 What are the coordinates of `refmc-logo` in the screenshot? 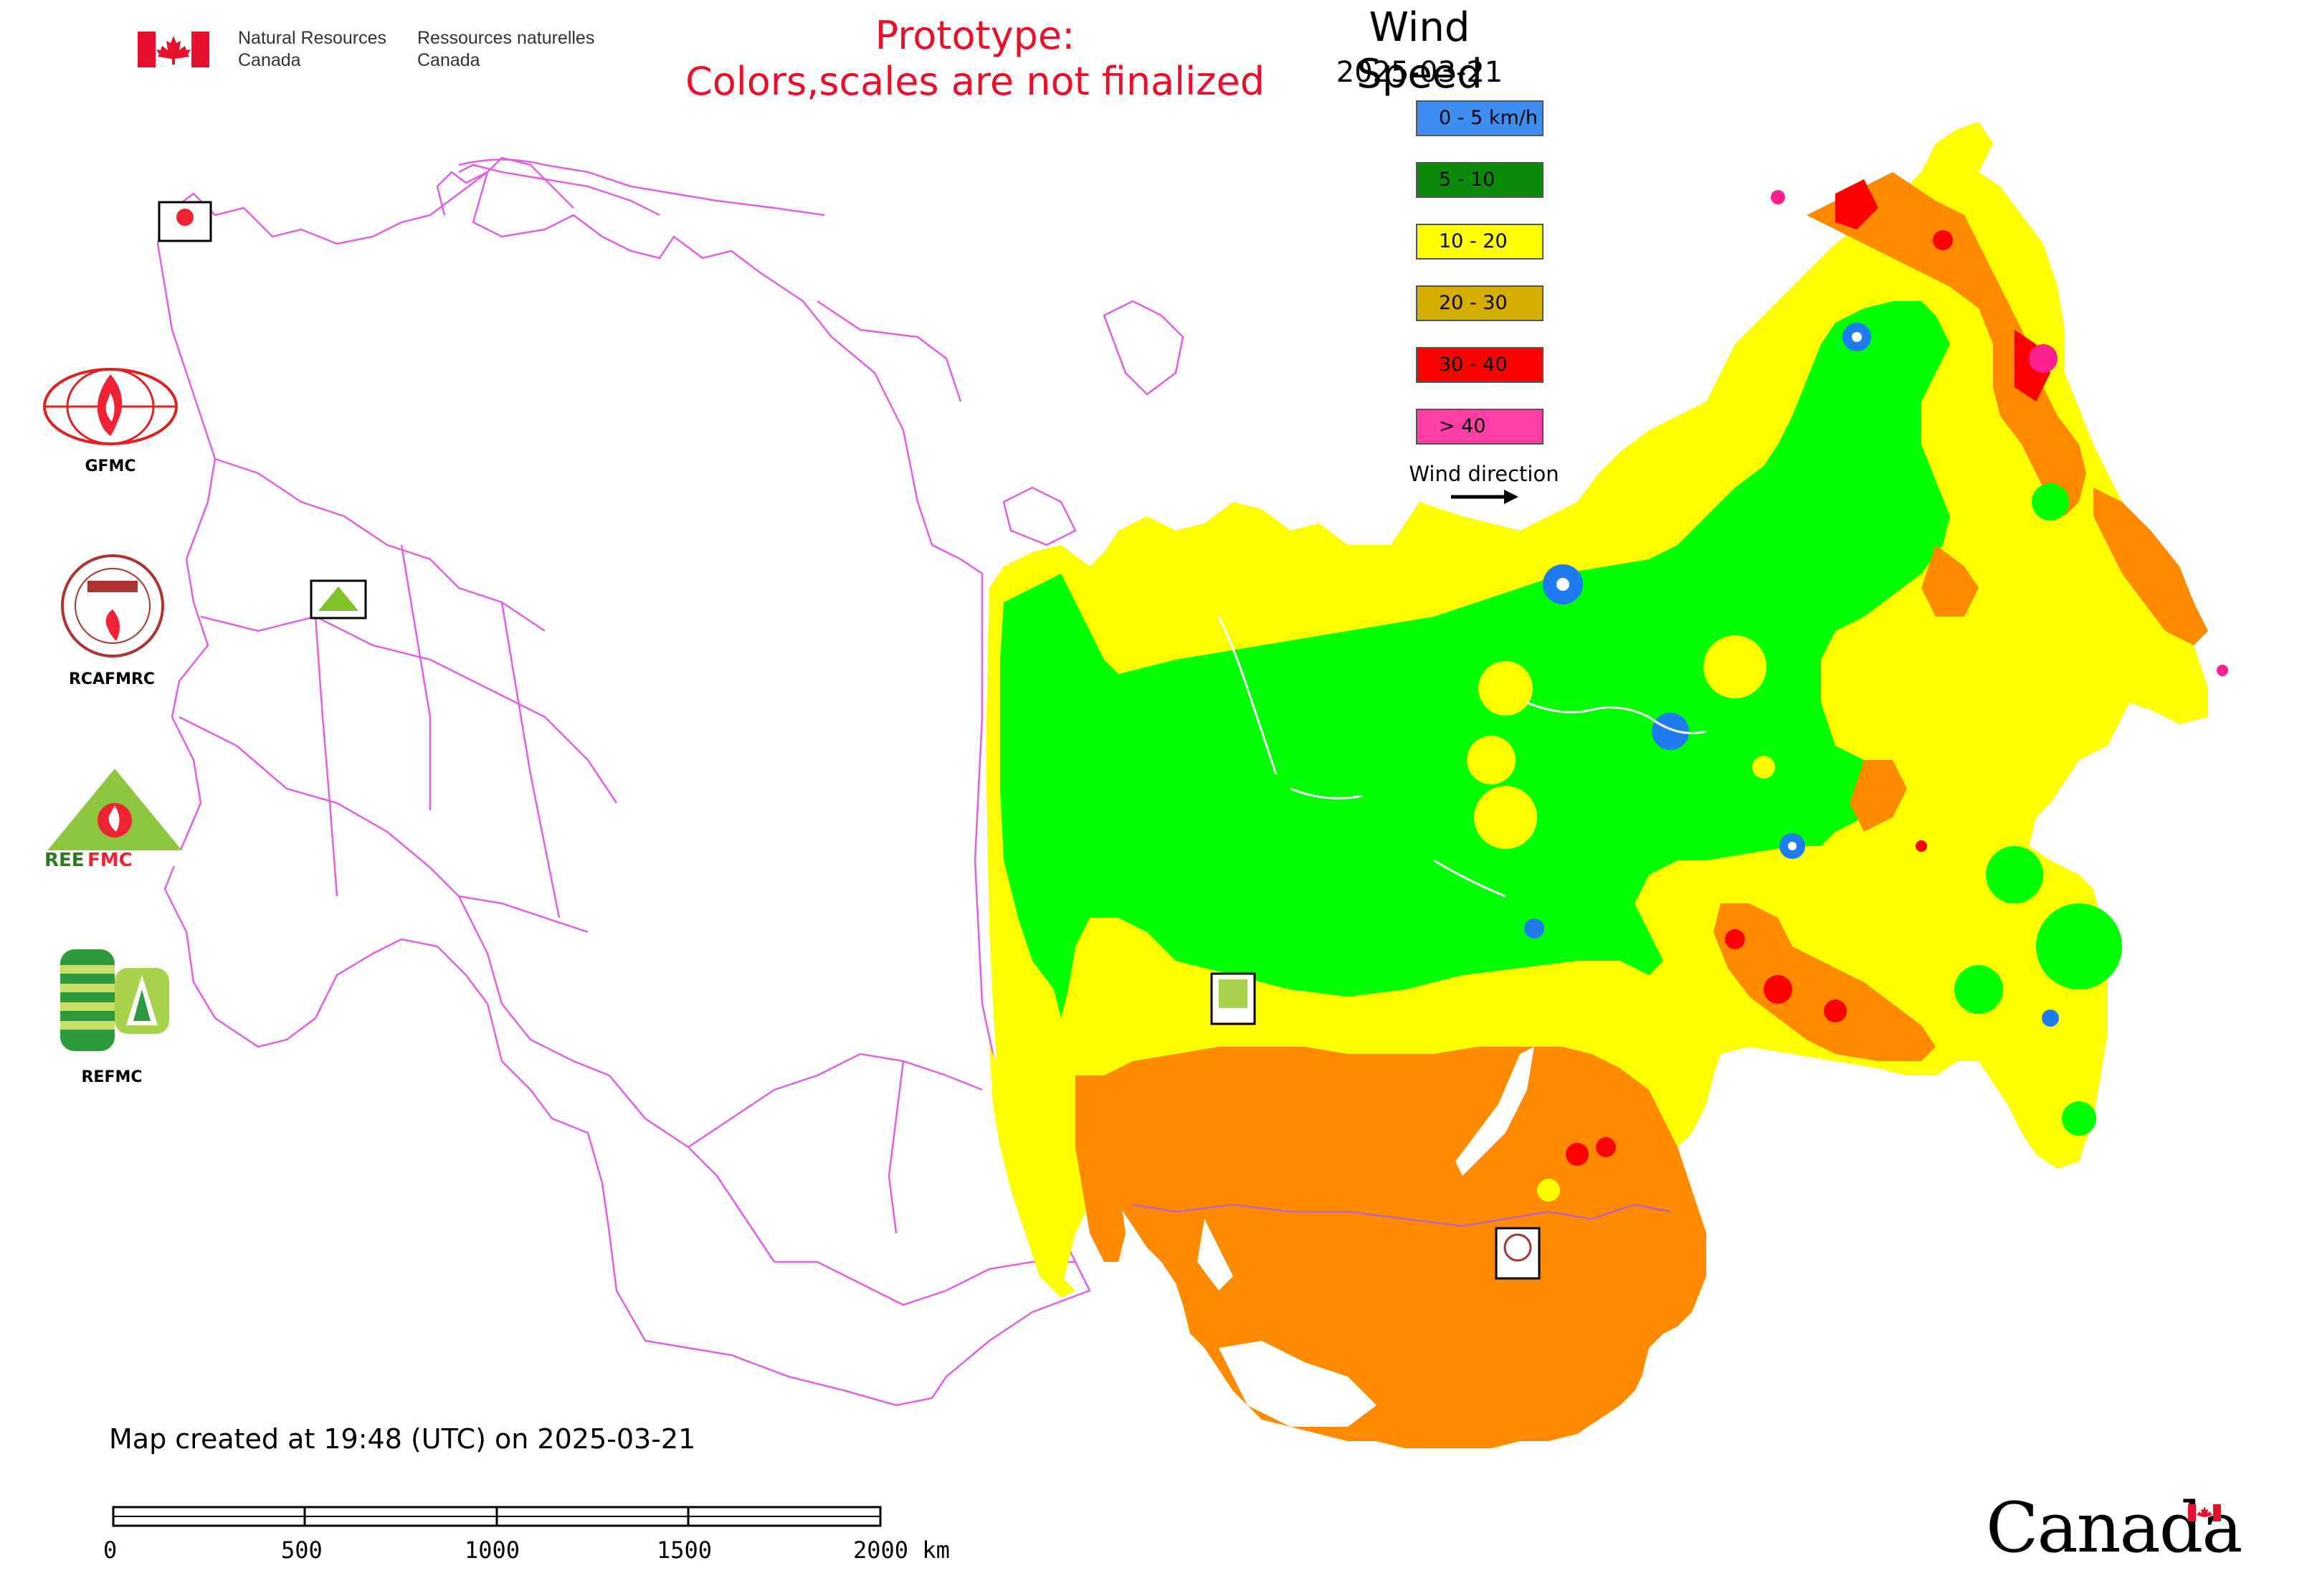 It's located at (114, 1000).